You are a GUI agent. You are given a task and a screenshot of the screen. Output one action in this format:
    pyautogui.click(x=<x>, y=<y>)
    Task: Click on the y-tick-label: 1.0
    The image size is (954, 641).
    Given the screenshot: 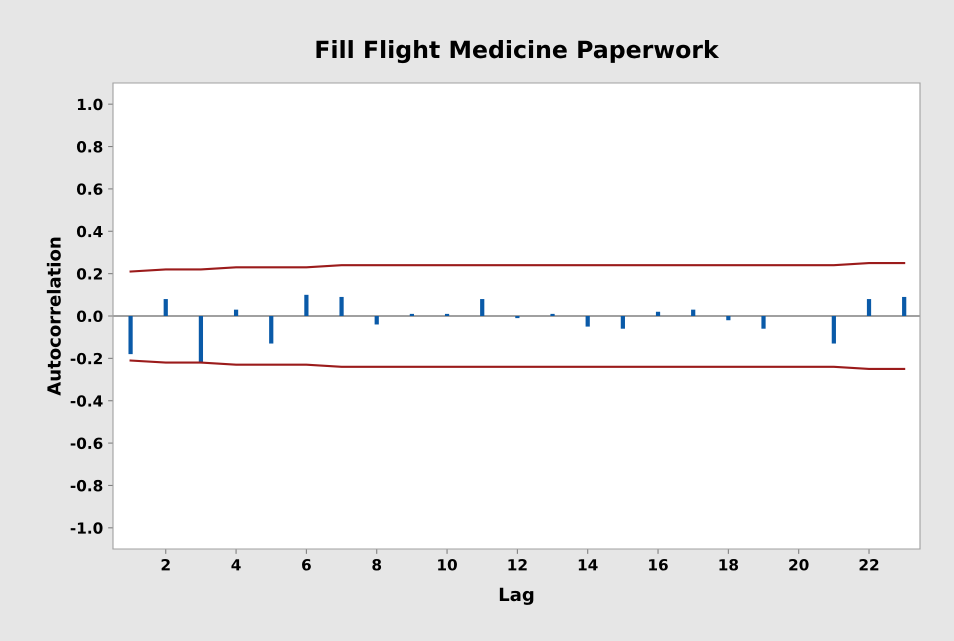 What is the action you would take?
    pyautogui.click(x=90, y=104)
    